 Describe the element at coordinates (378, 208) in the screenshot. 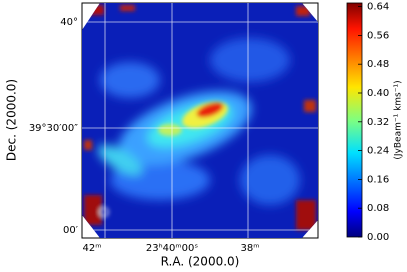

I see `colorbar-tick-label: 0.08` at that location.